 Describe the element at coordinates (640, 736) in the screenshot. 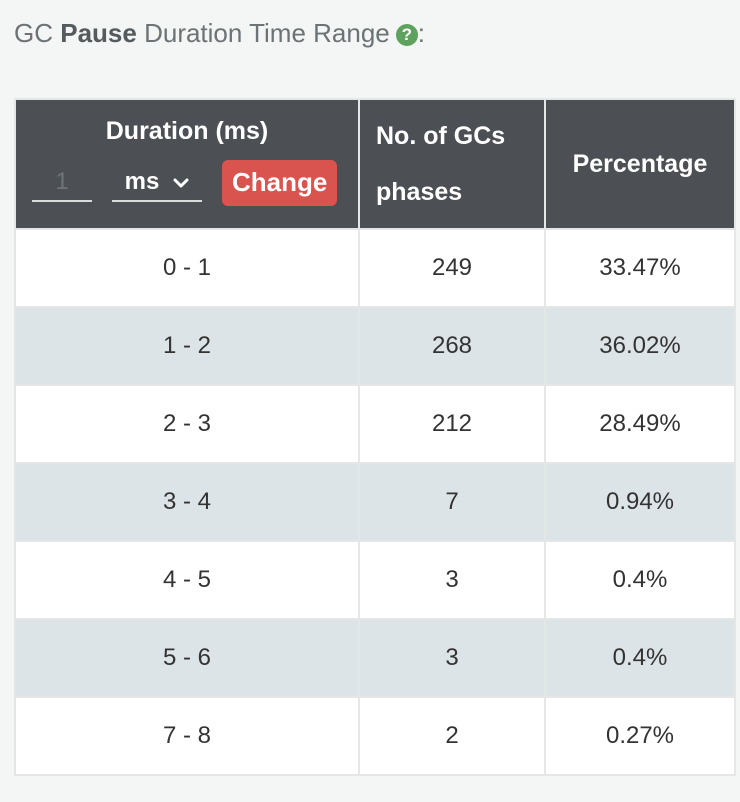

I see `cell-percentage: 0.27%` at that location.